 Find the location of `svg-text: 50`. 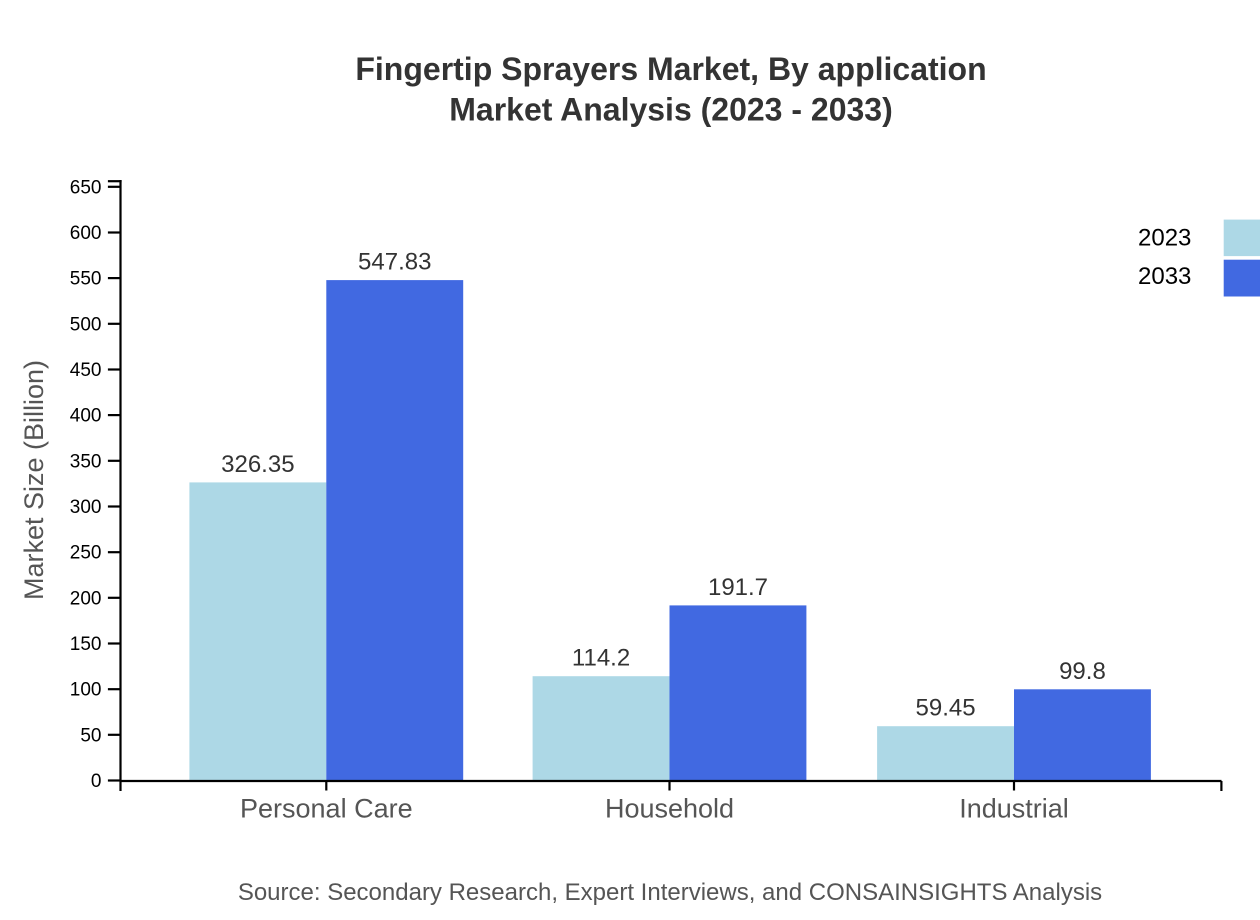

svg-text: 50 is located at coordinates (90, 735).